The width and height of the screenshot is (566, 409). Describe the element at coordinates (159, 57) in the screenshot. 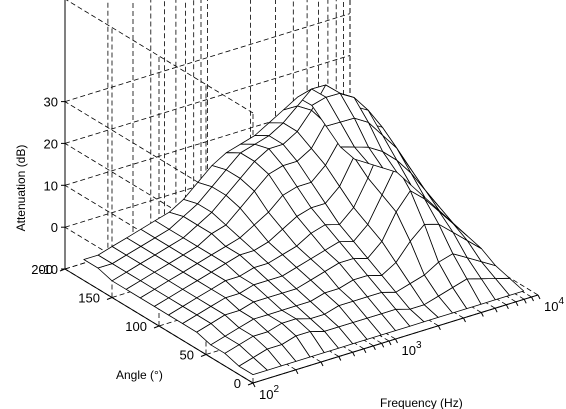

I see `box-top-edge` at that location.